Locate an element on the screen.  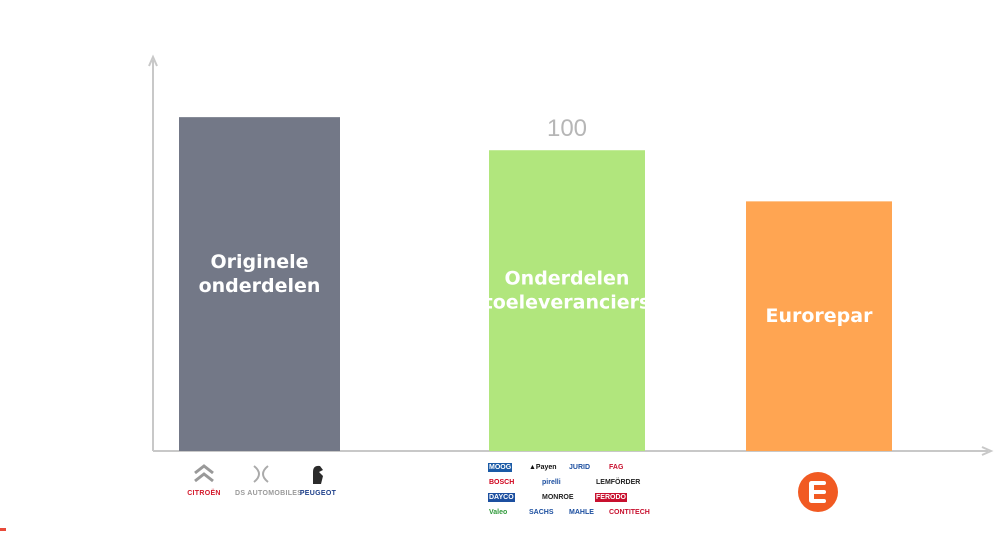
bar-label-line: onderdelen is located at coordinates (260, 286).